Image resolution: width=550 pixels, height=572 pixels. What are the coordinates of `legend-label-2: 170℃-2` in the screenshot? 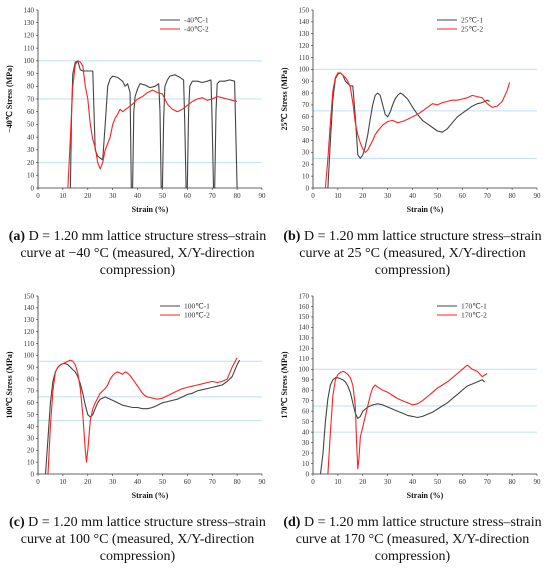 It's located at (474, 315).